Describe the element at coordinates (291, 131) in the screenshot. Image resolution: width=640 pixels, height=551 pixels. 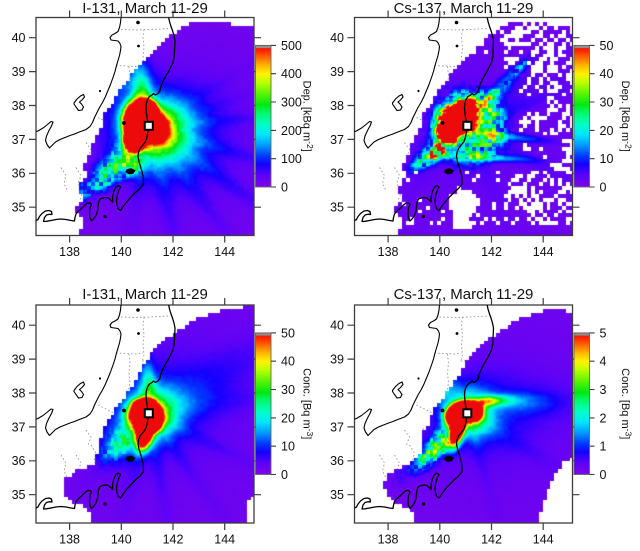
I see `svg-text: 200` at that location.